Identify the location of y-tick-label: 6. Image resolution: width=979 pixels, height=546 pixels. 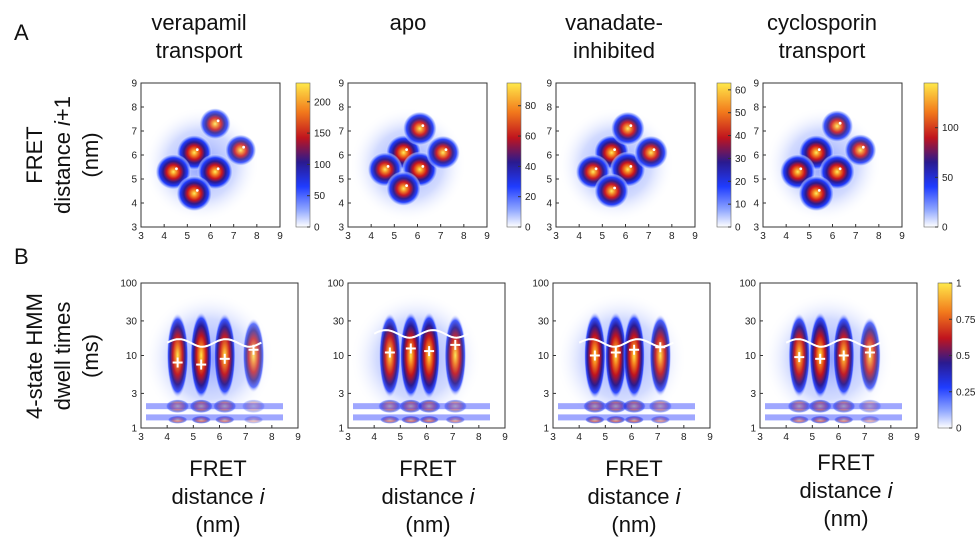
(341, 156).